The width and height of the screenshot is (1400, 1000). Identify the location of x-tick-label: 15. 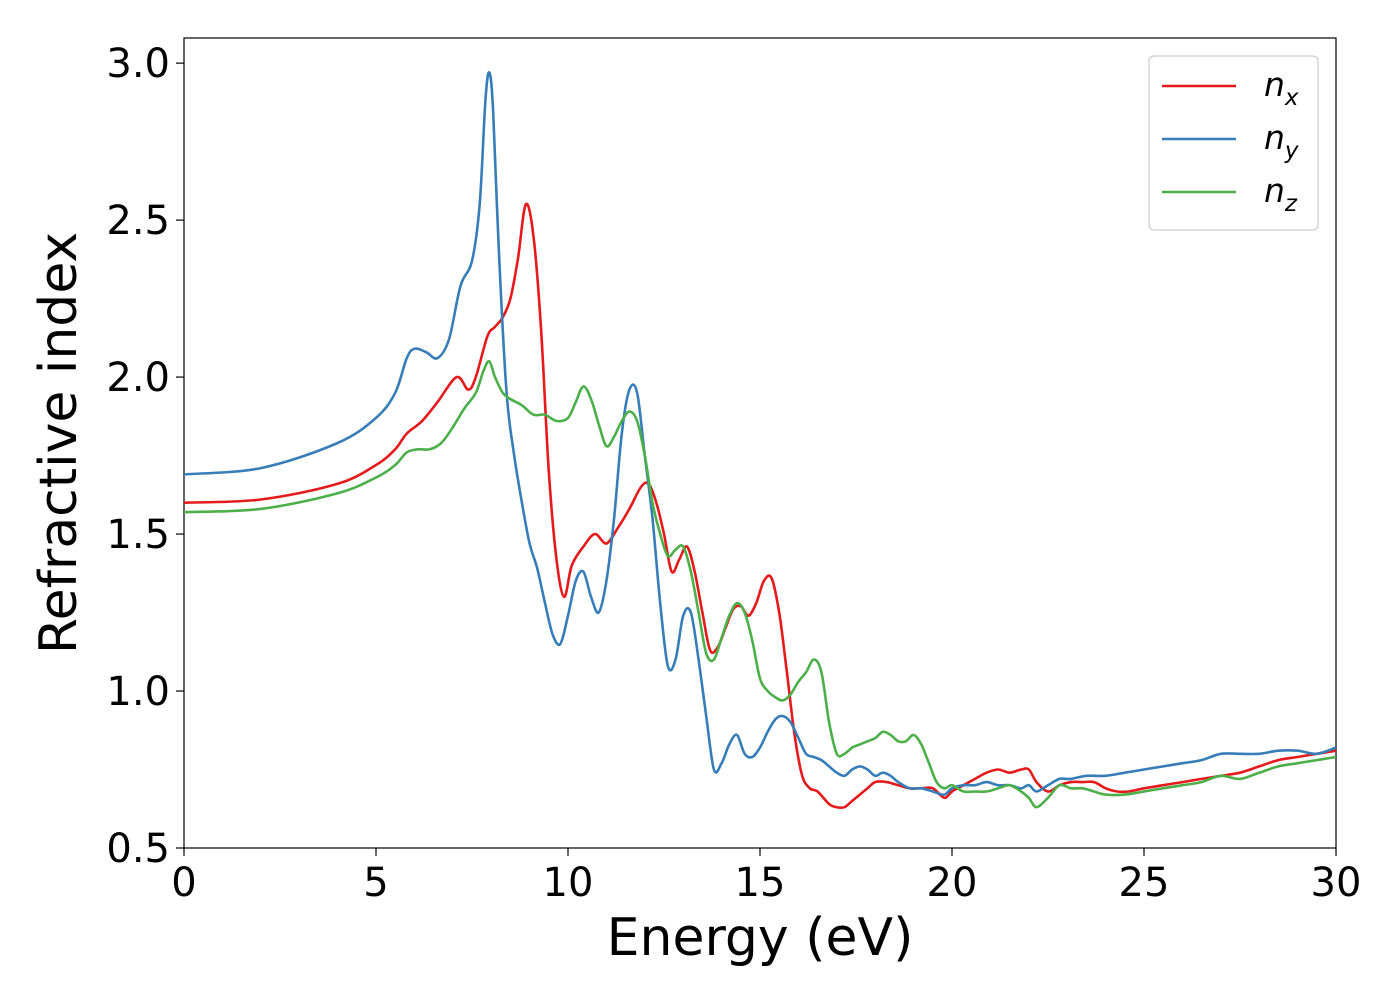
(760, 883).